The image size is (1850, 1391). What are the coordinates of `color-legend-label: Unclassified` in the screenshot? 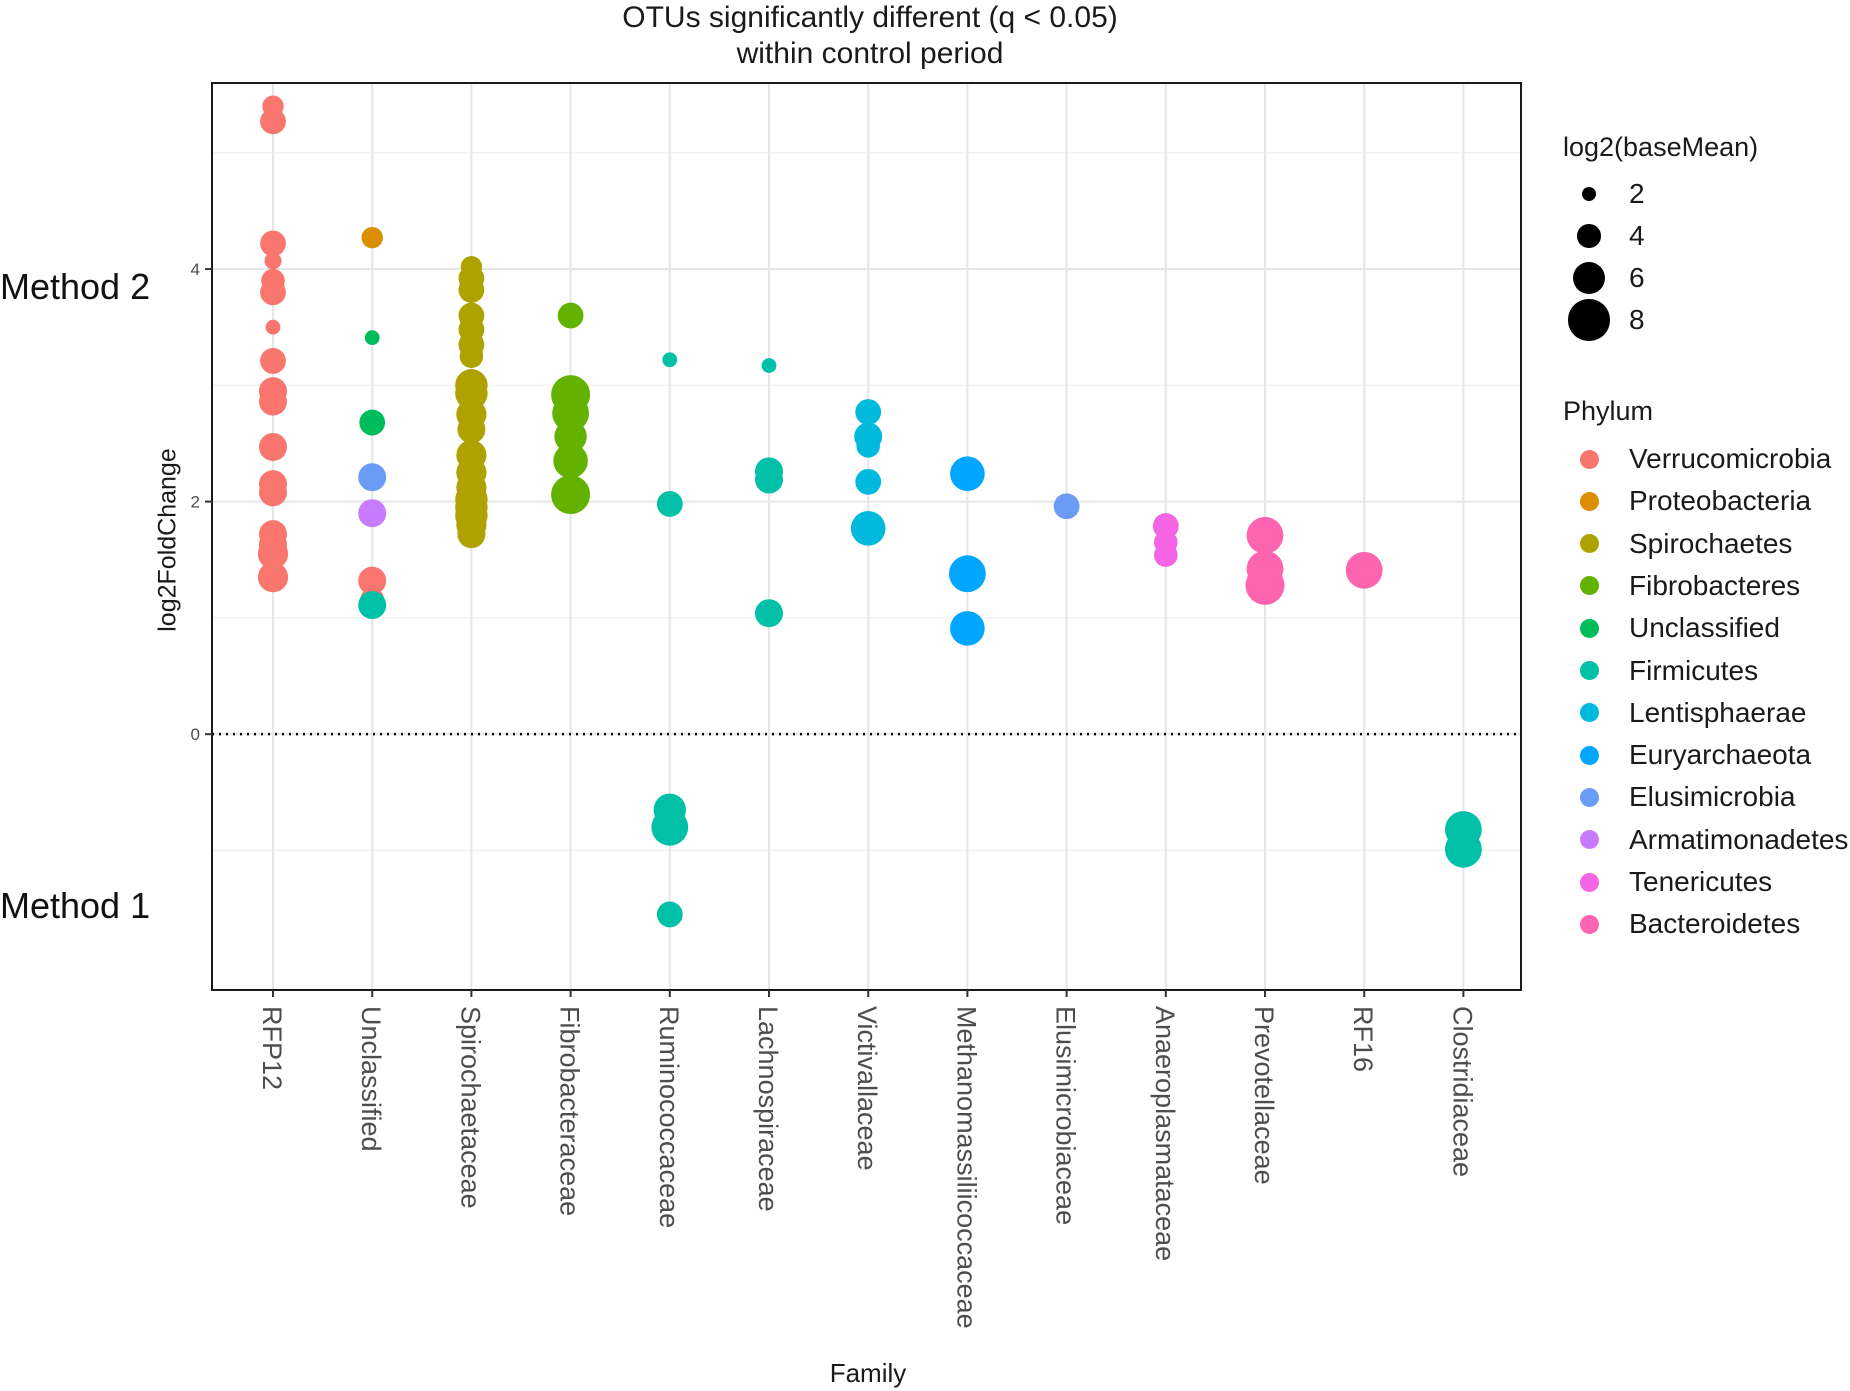 It's located at (1704, 628).